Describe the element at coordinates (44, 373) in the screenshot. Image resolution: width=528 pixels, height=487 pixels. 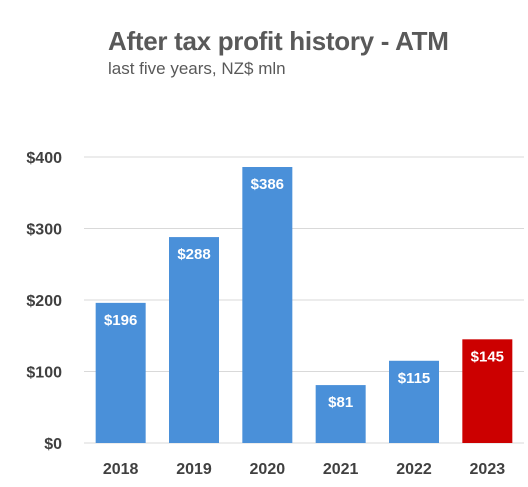
I see `y-tick-label: $100` at that location.